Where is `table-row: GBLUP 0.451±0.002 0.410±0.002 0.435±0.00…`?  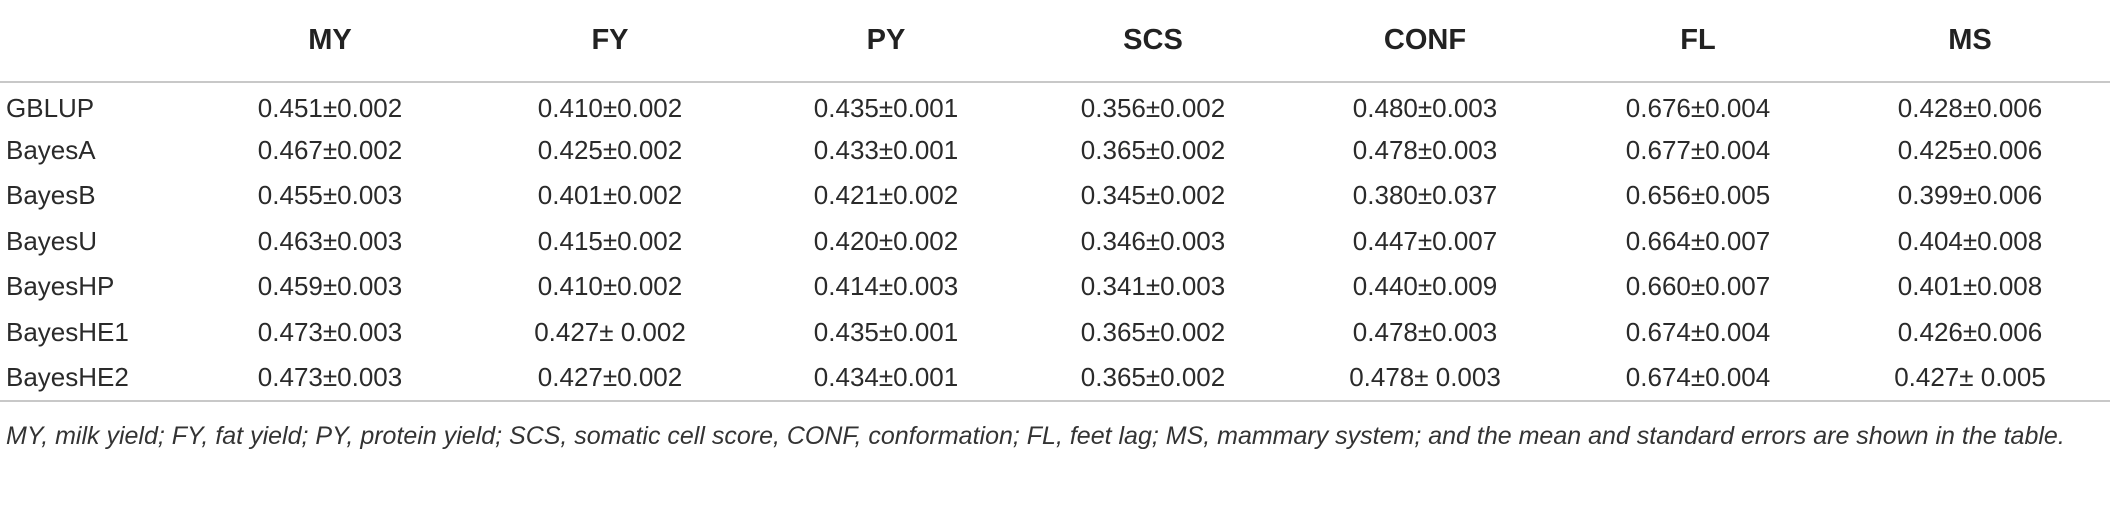
table-row: GBLUP 0.451±0.002 0.410±0.002 0.435±0.00… is located at coordinates (1055, 105).